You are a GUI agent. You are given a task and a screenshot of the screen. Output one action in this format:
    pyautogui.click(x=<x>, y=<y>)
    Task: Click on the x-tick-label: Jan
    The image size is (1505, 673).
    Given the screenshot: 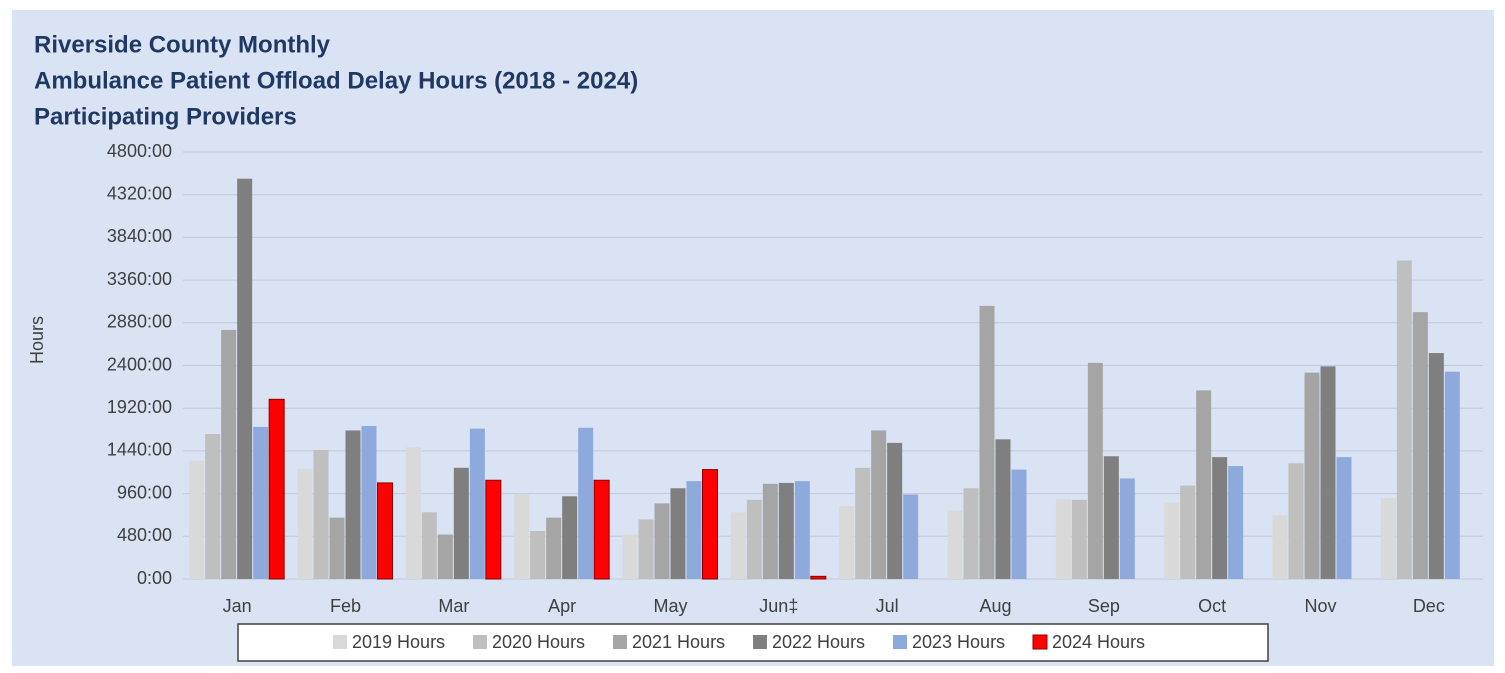 What is the action you would take?
    pyautogui.click(x=237, y=606)
    